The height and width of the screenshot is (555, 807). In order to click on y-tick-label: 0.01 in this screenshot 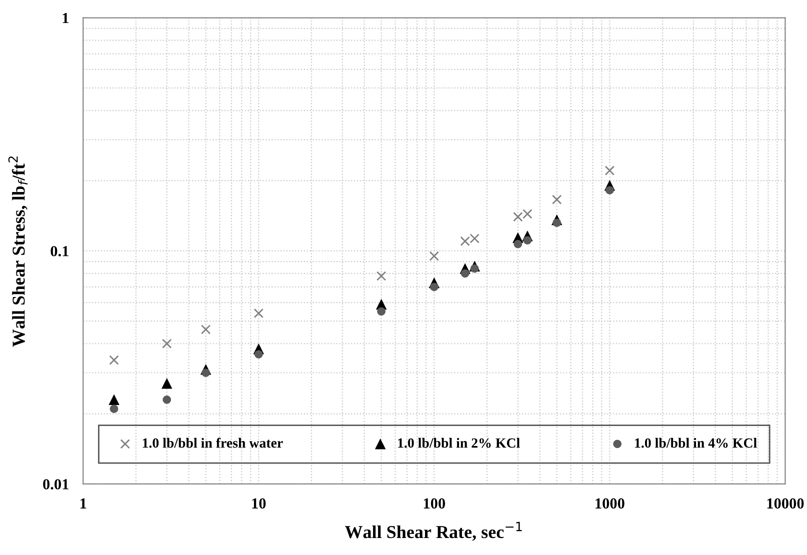, I will do `click(55, 484)`.